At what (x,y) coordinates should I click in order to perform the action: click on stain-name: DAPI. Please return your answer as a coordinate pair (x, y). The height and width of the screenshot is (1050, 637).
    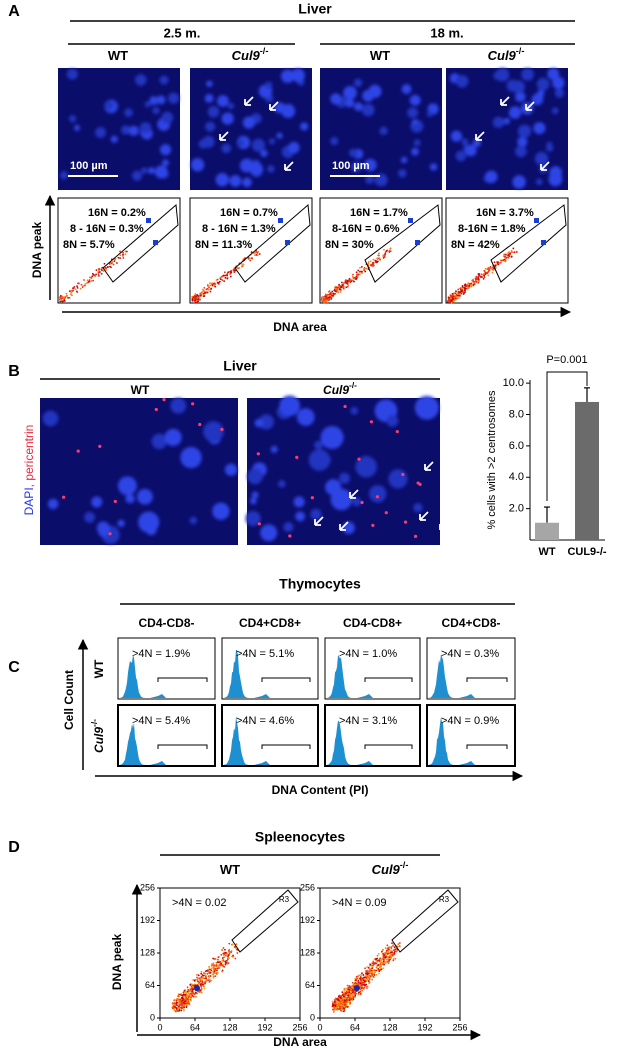
    Looking at the image, I should click on (29, 501).